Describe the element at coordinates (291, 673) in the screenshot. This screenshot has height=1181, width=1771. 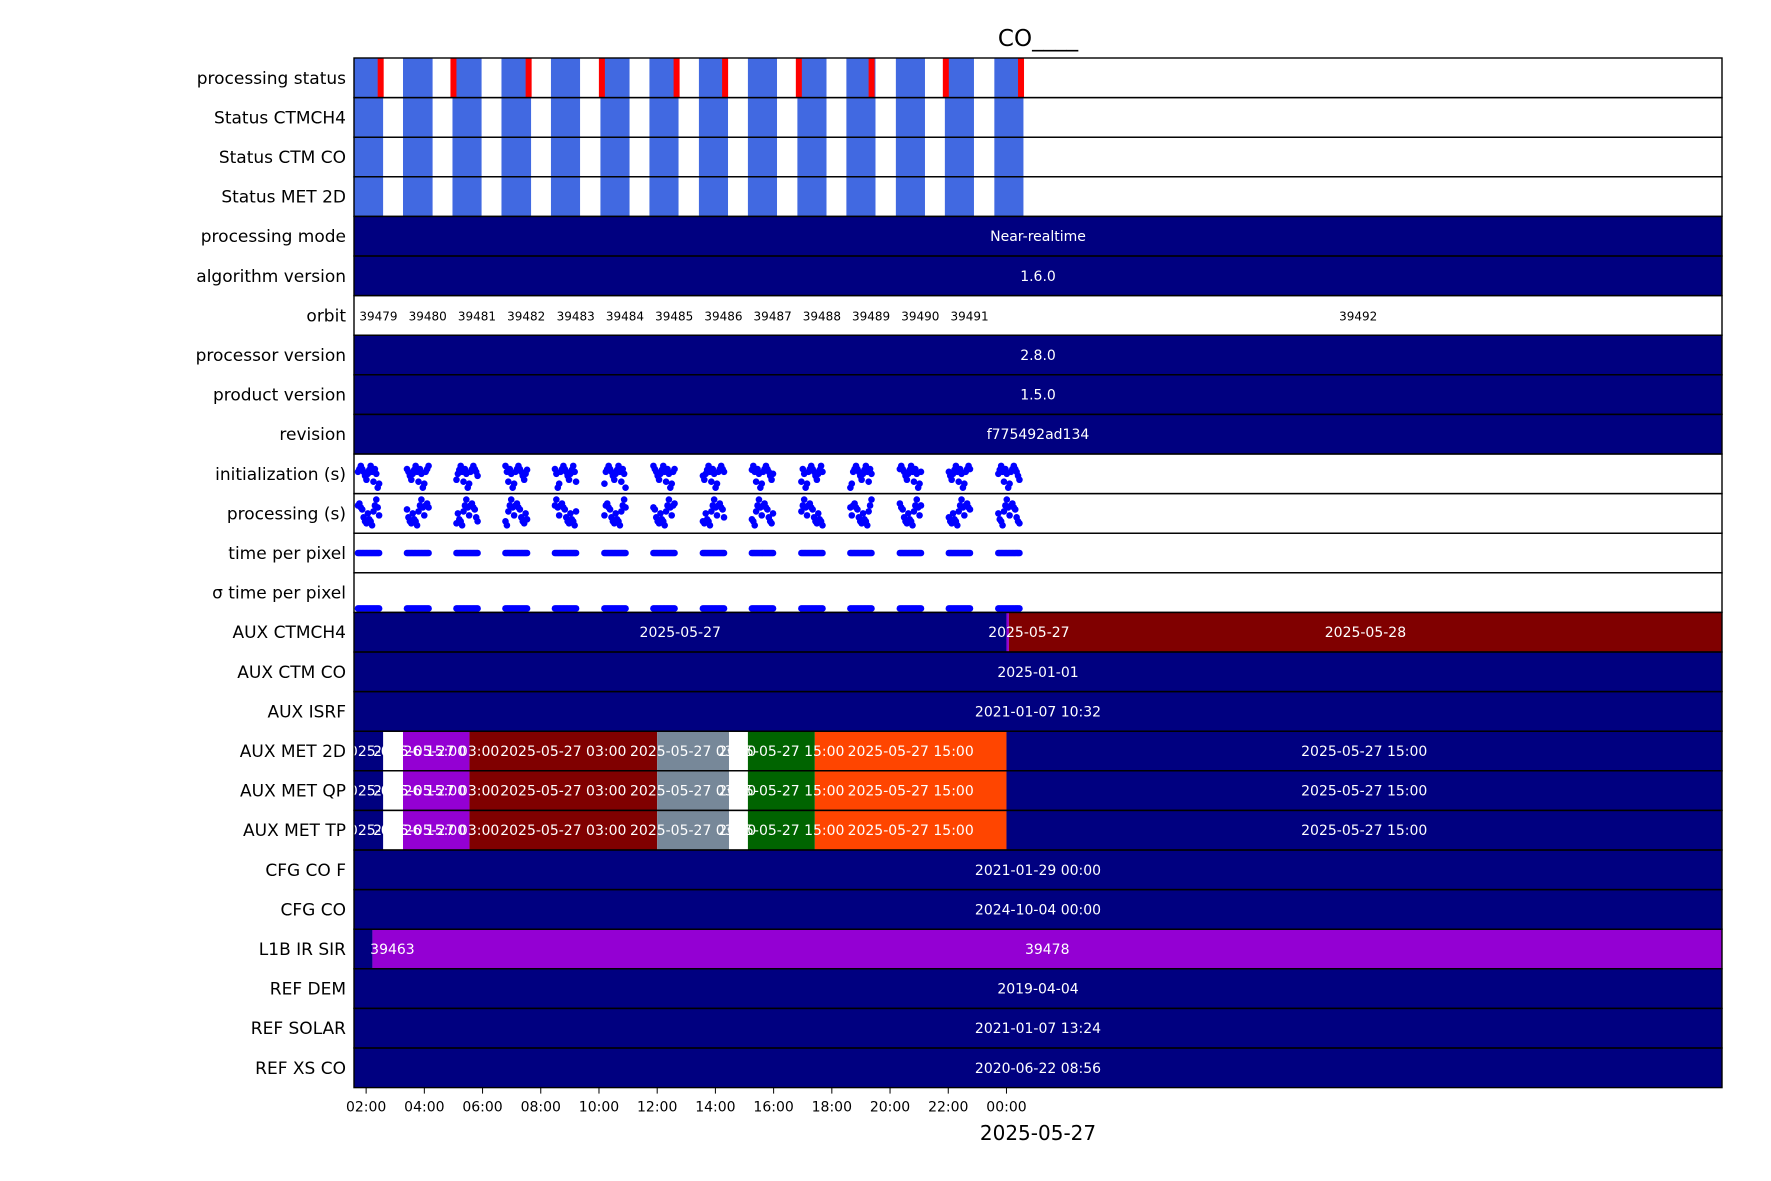
I see `row-aux-ctm-co-label: AUX CTM CO` at that location.